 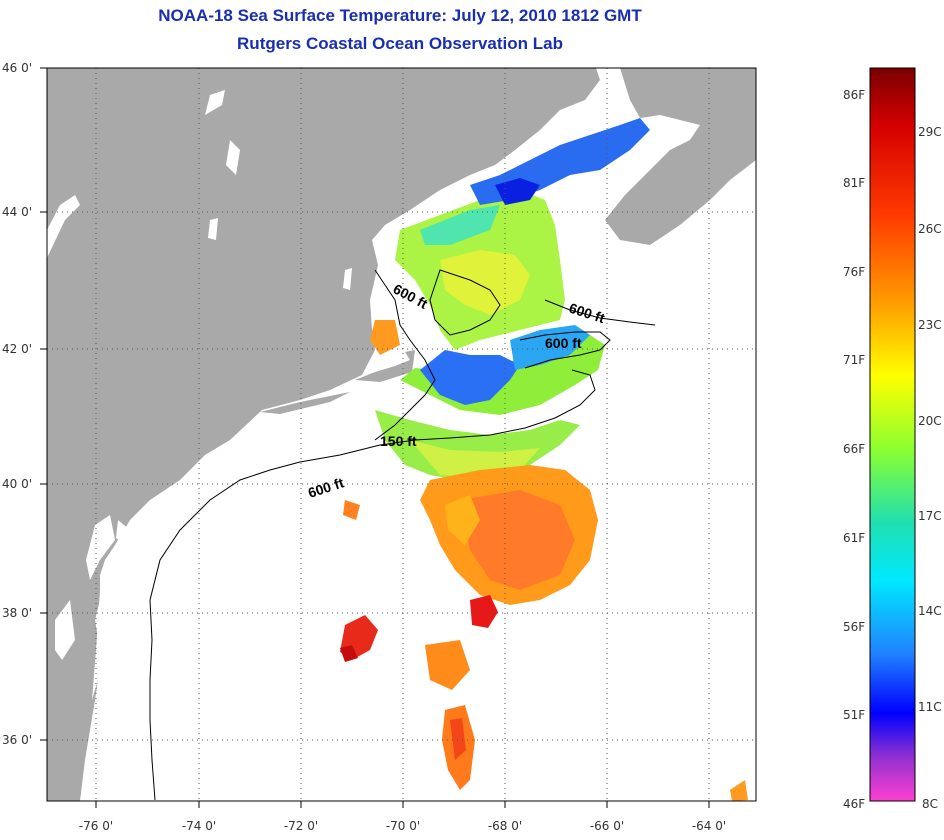 I want to click on lat-tick-label: 36 0', so click(x=17, y=740).